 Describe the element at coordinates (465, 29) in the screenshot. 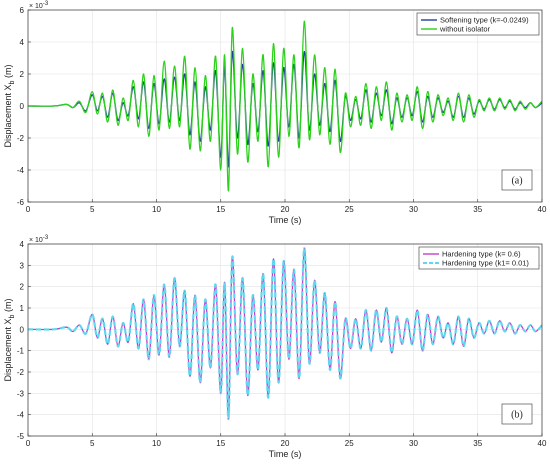

I see `legend-label-1: without isolator` at that location.